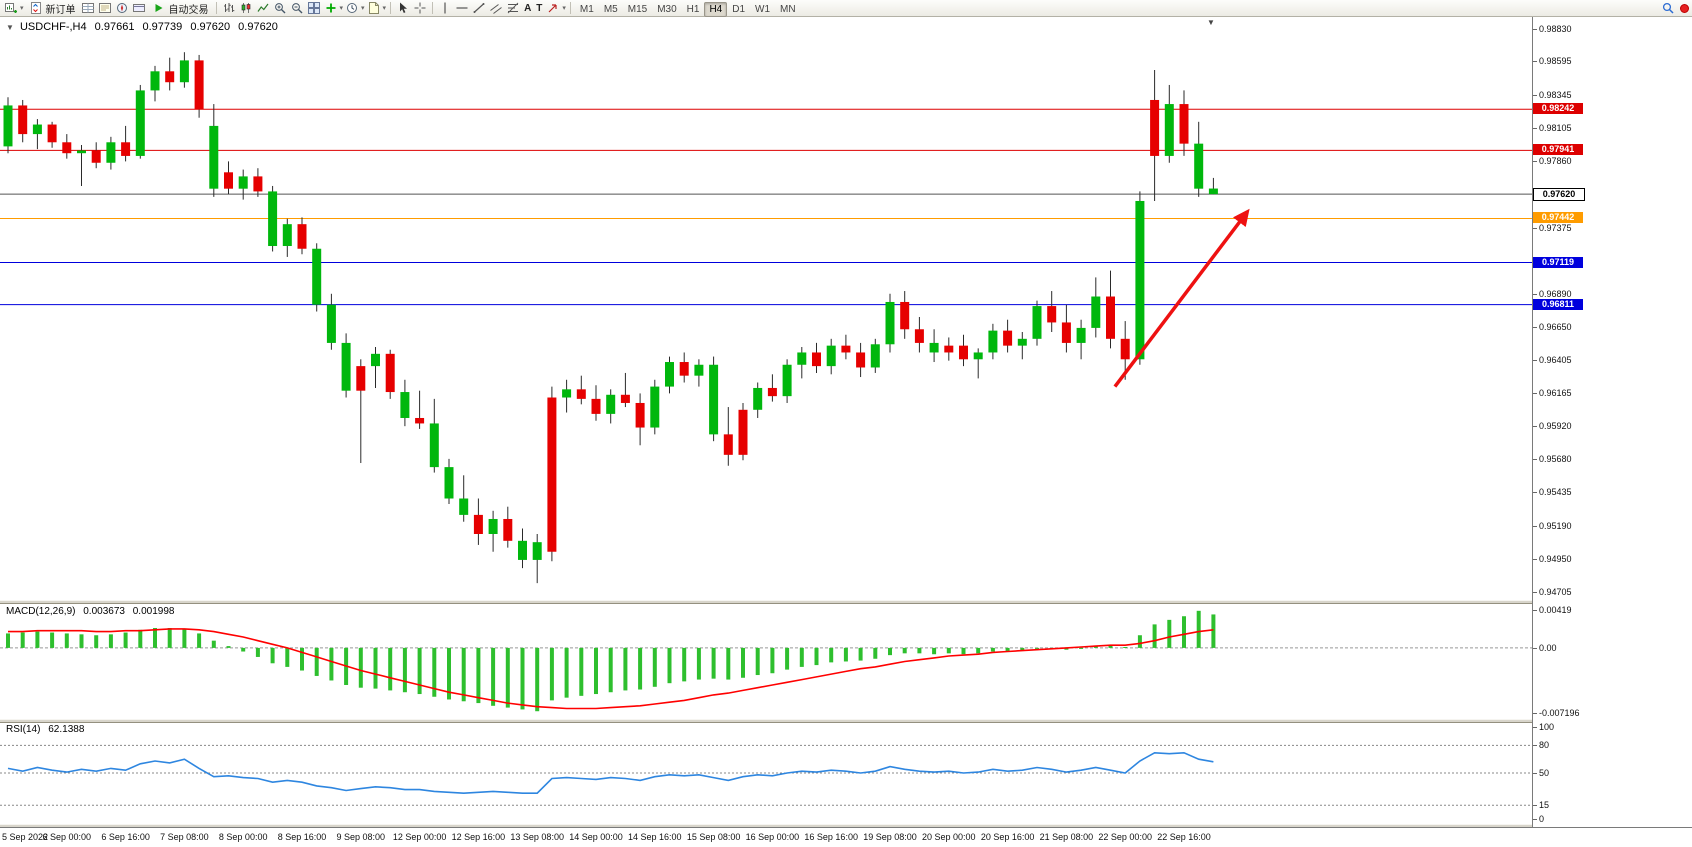  Describe the element at coordinates (539, 8) in the screenshot. I see `label-tool-button: T` at that location.